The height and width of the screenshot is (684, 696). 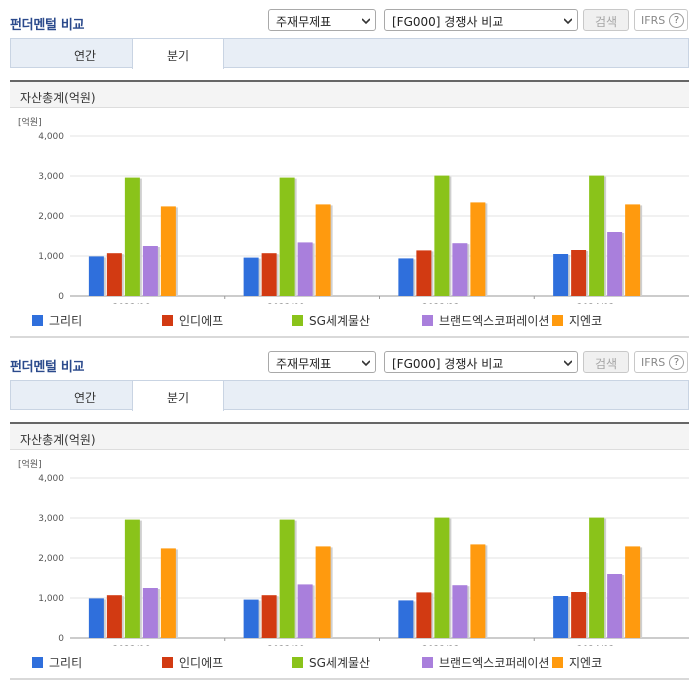 I want to click on x-tick-label: 2023/12, so click(x=440, y=303).